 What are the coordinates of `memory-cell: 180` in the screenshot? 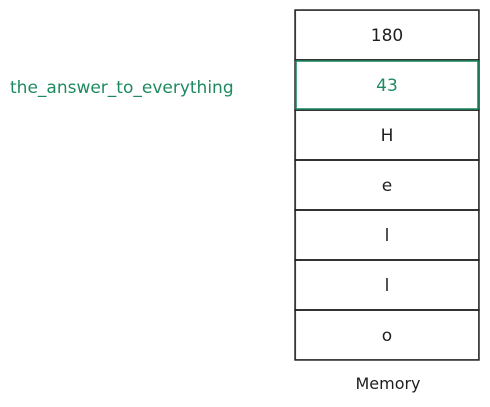 It's located at (387, 35).